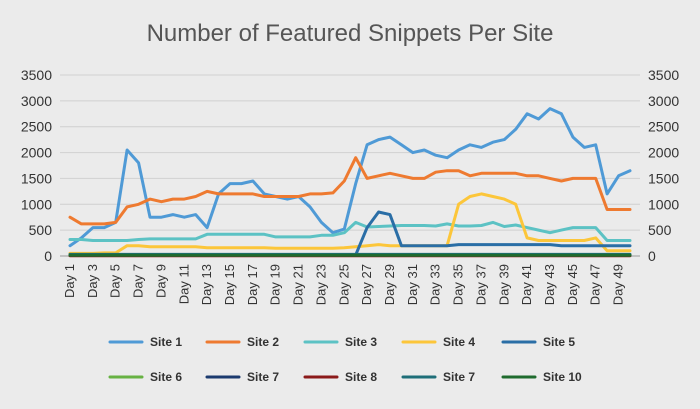  What do you see at coordinates (559, 342) in the screenshot?
I see `legend-label: Site 5` at bounding box center [559, 342].